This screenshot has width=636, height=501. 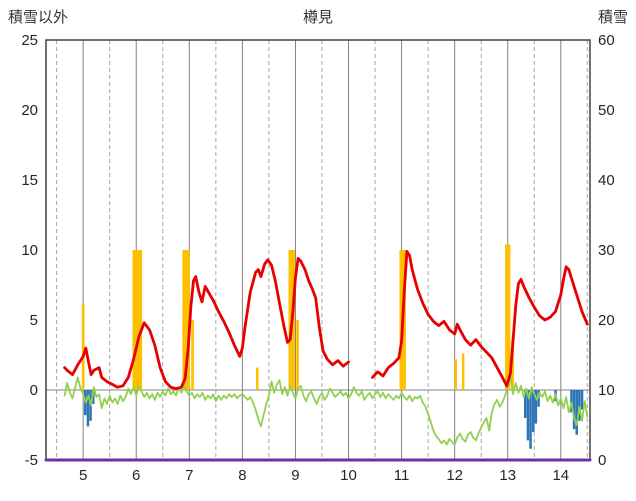 I want to click on svg-text: 13, so click(x=507, y=475).